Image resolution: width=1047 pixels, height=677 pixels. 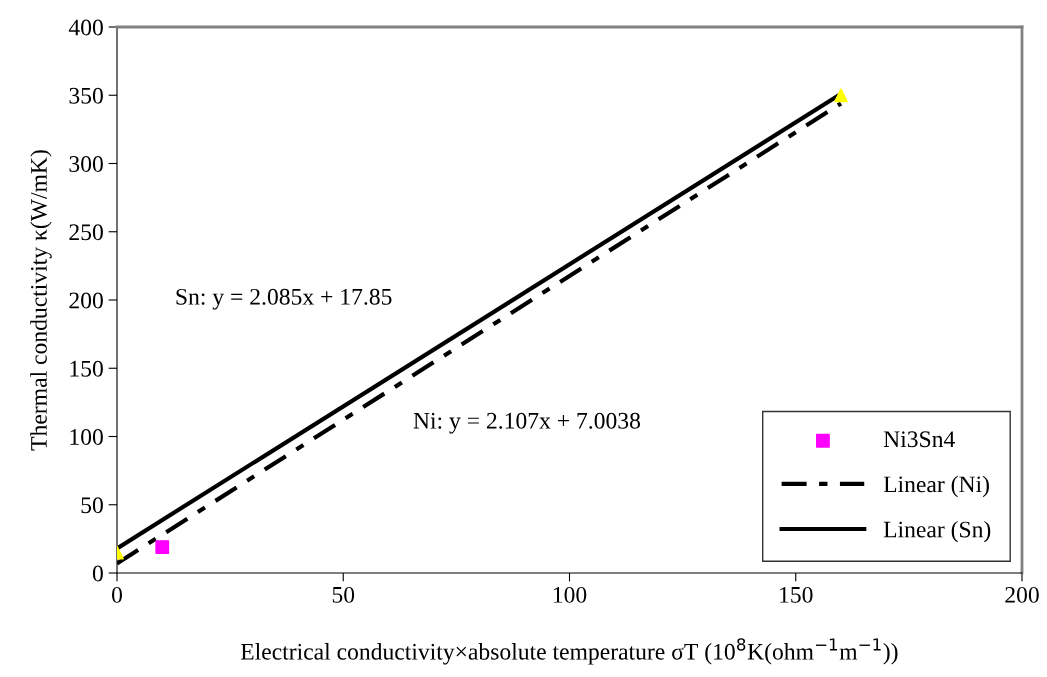 What do you see at coordinates (86, 163) in the screenshot?
I see `y-tick-label: 300` at bounding box center [86, 163].